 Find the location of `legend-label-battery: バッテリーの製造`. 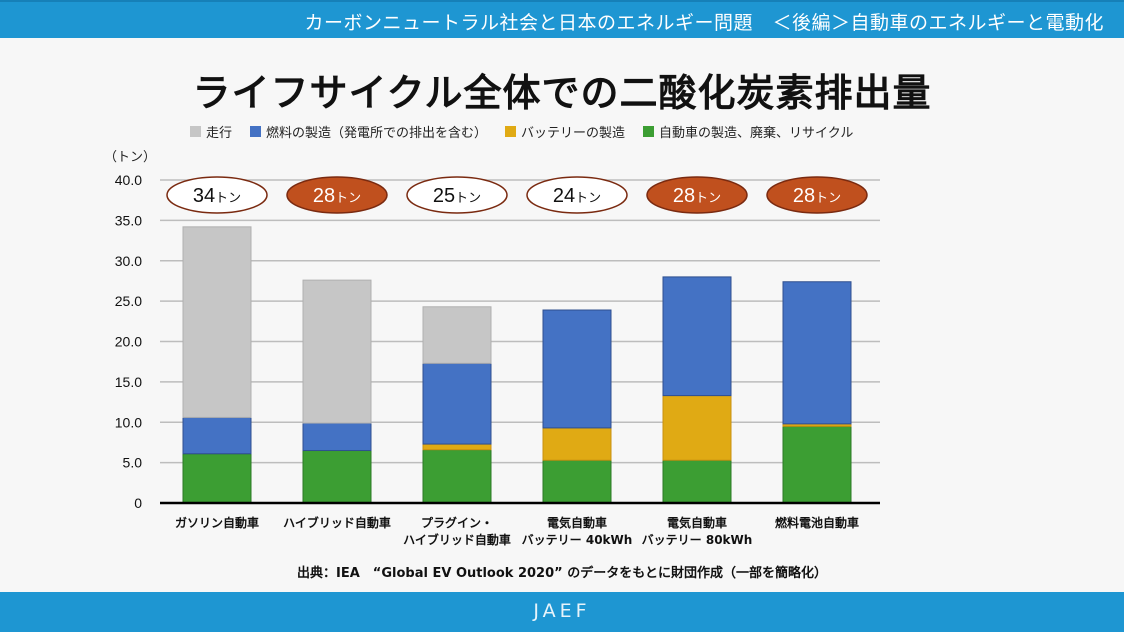

legend-label-battery: バッテリーの製造 is located at coordinates (573, 133).